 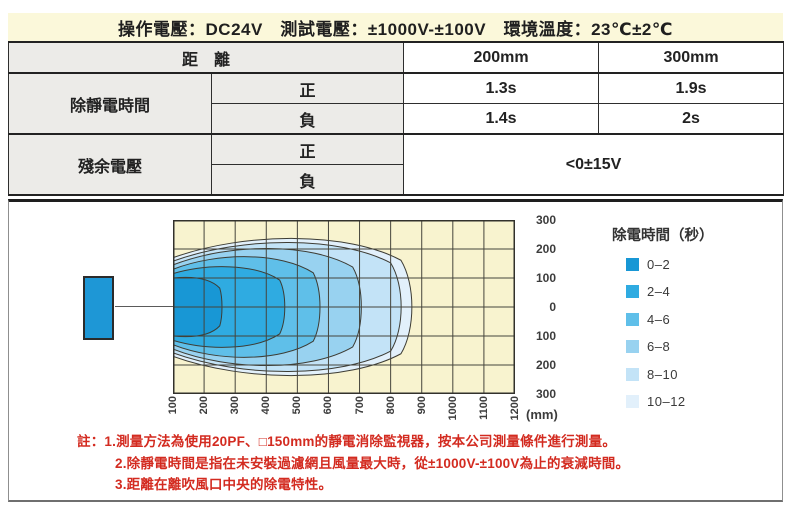 What do you see at coordinates (694, 346) in the screenshot?
I see `legend-item: 6–8` at bounding box center [694, 346].